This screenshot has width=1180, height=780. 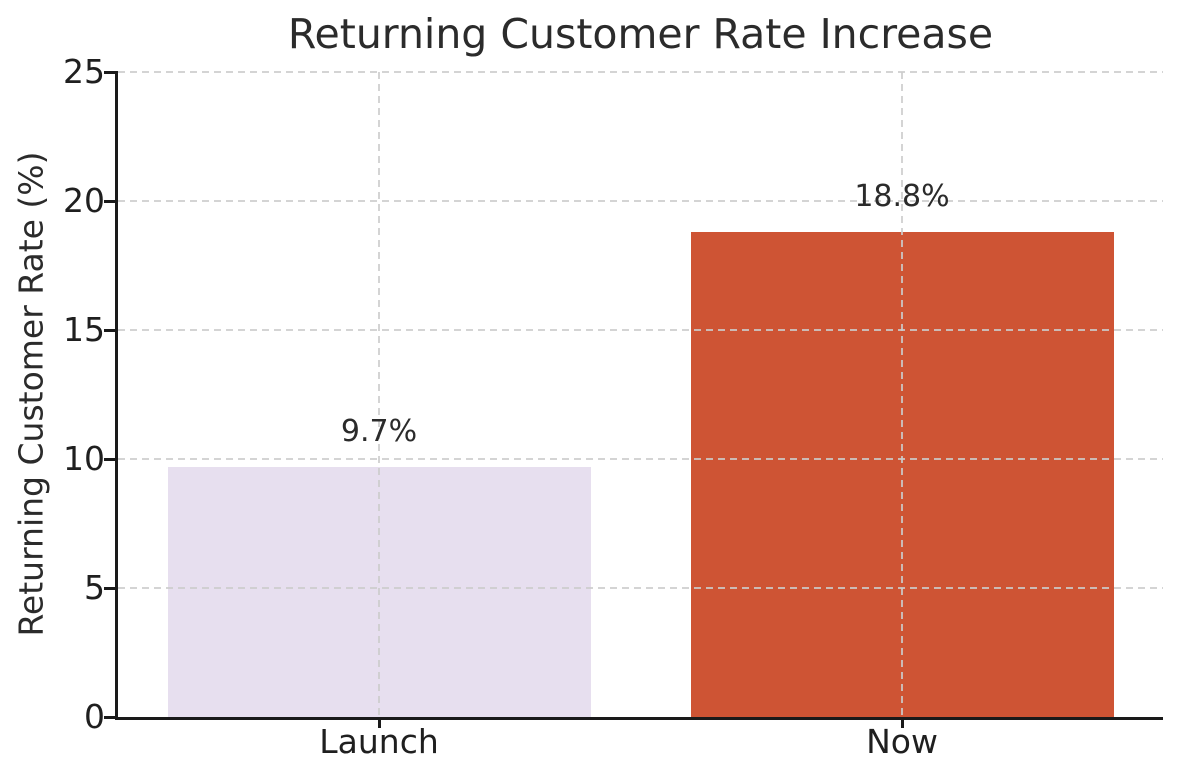 I want to click on y-tick-label-25: 25, so click(x=84, y=71).